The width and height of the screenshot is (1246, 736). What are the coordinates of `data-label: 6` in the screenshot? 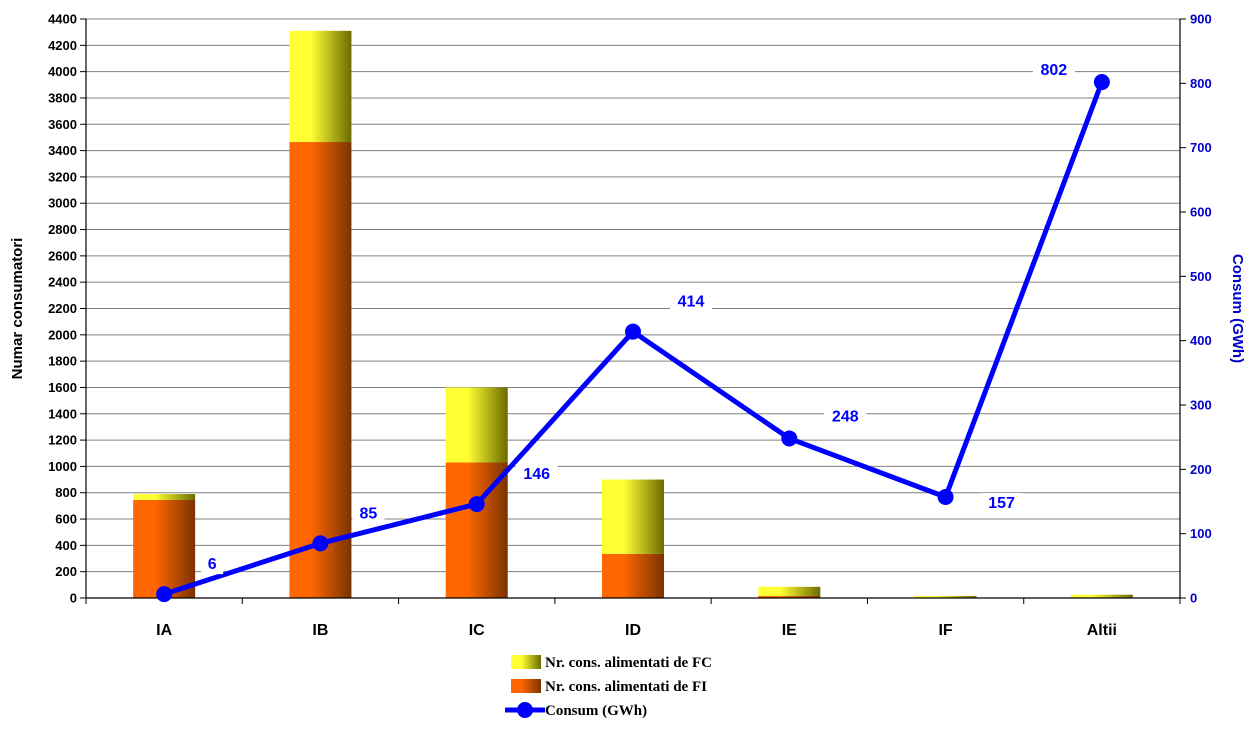 It's located at (212, 564).